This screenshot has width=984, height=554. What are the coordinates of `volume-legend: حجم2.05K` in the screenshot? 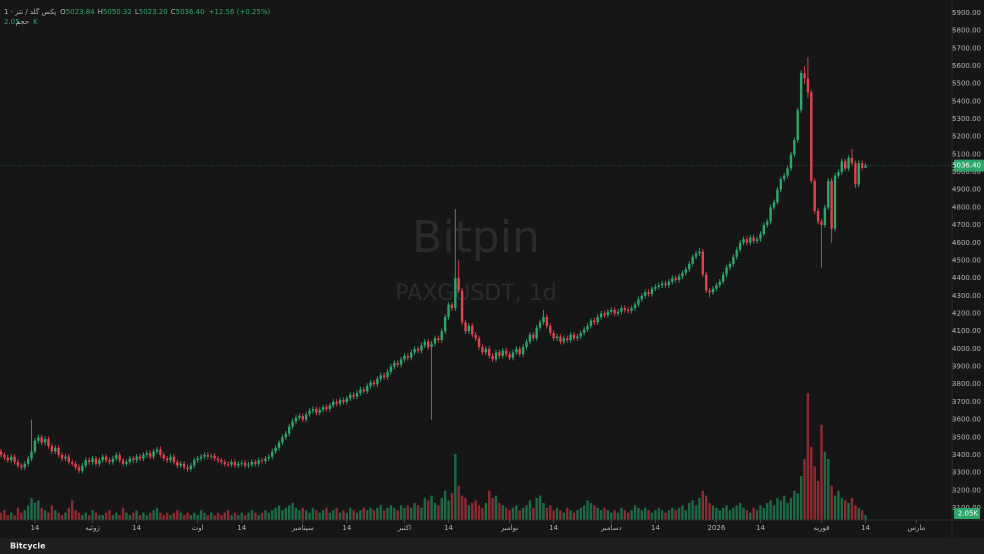 It's located at (21, 22).